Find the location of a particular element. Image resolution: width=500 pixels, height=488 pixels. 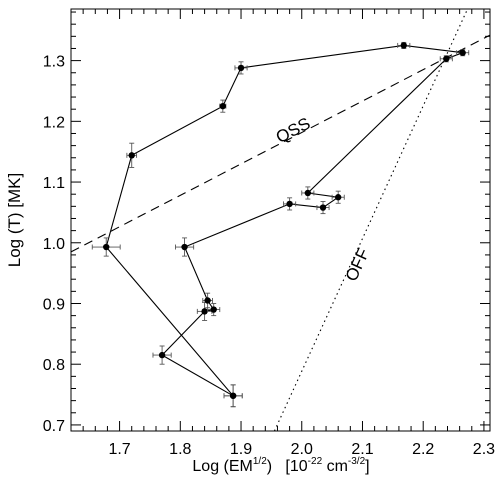

x-axis-label-superscript: -3/2 is located at coordinates (357, 461).